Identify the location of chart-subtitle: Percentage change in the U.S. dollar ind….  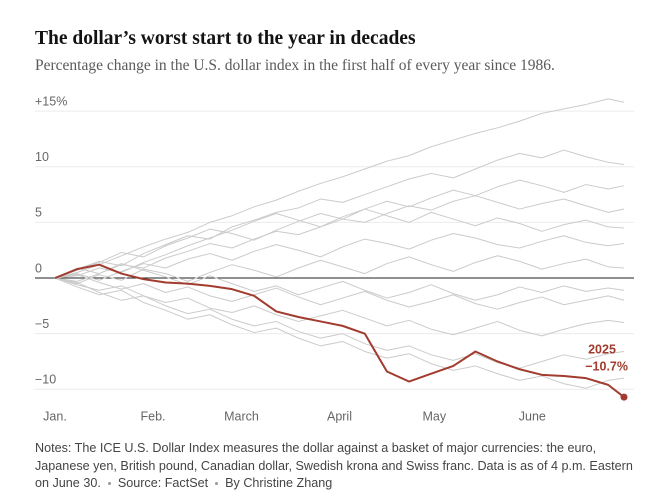
(295, 65).